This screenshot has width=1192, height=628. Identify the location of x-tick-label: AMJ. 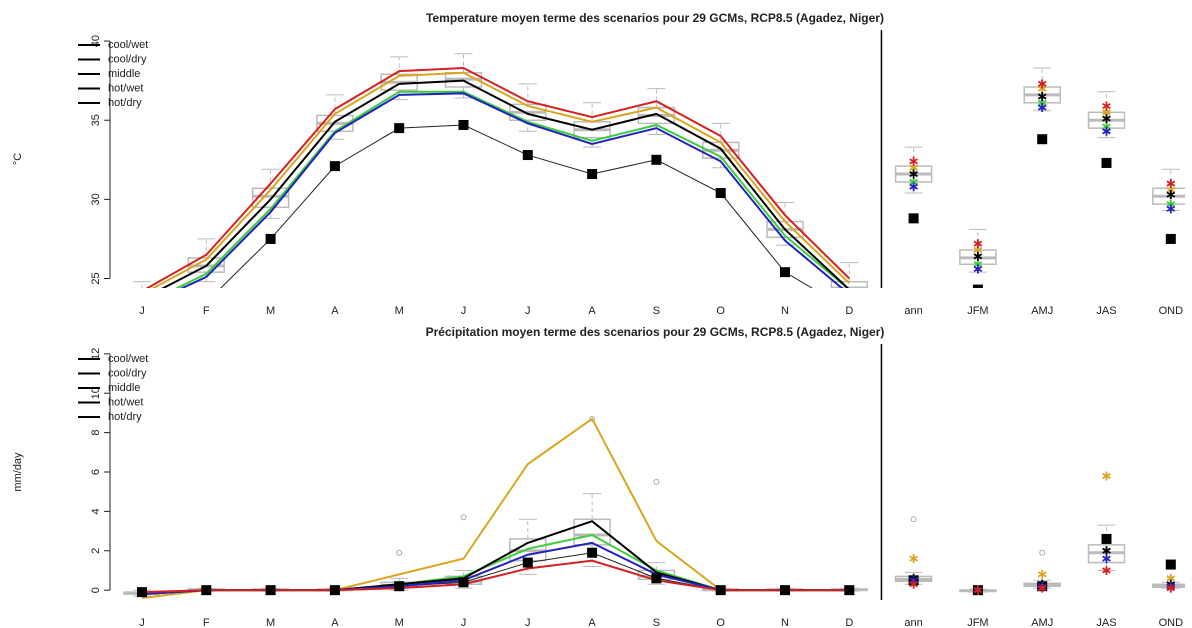
(1042, 311).